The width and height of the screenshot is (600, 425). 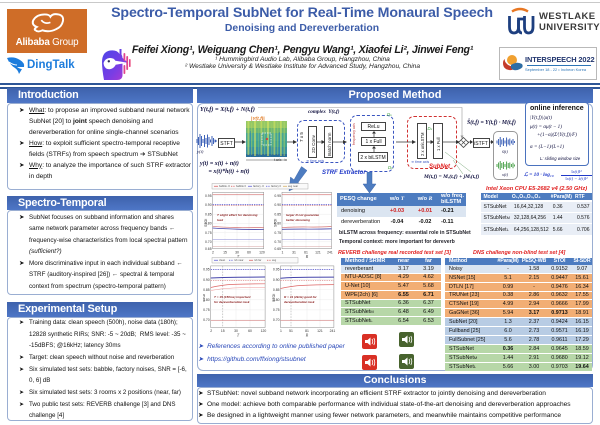 I want to click on svg-text: for dereverberation task, so click(x=232, y=302).